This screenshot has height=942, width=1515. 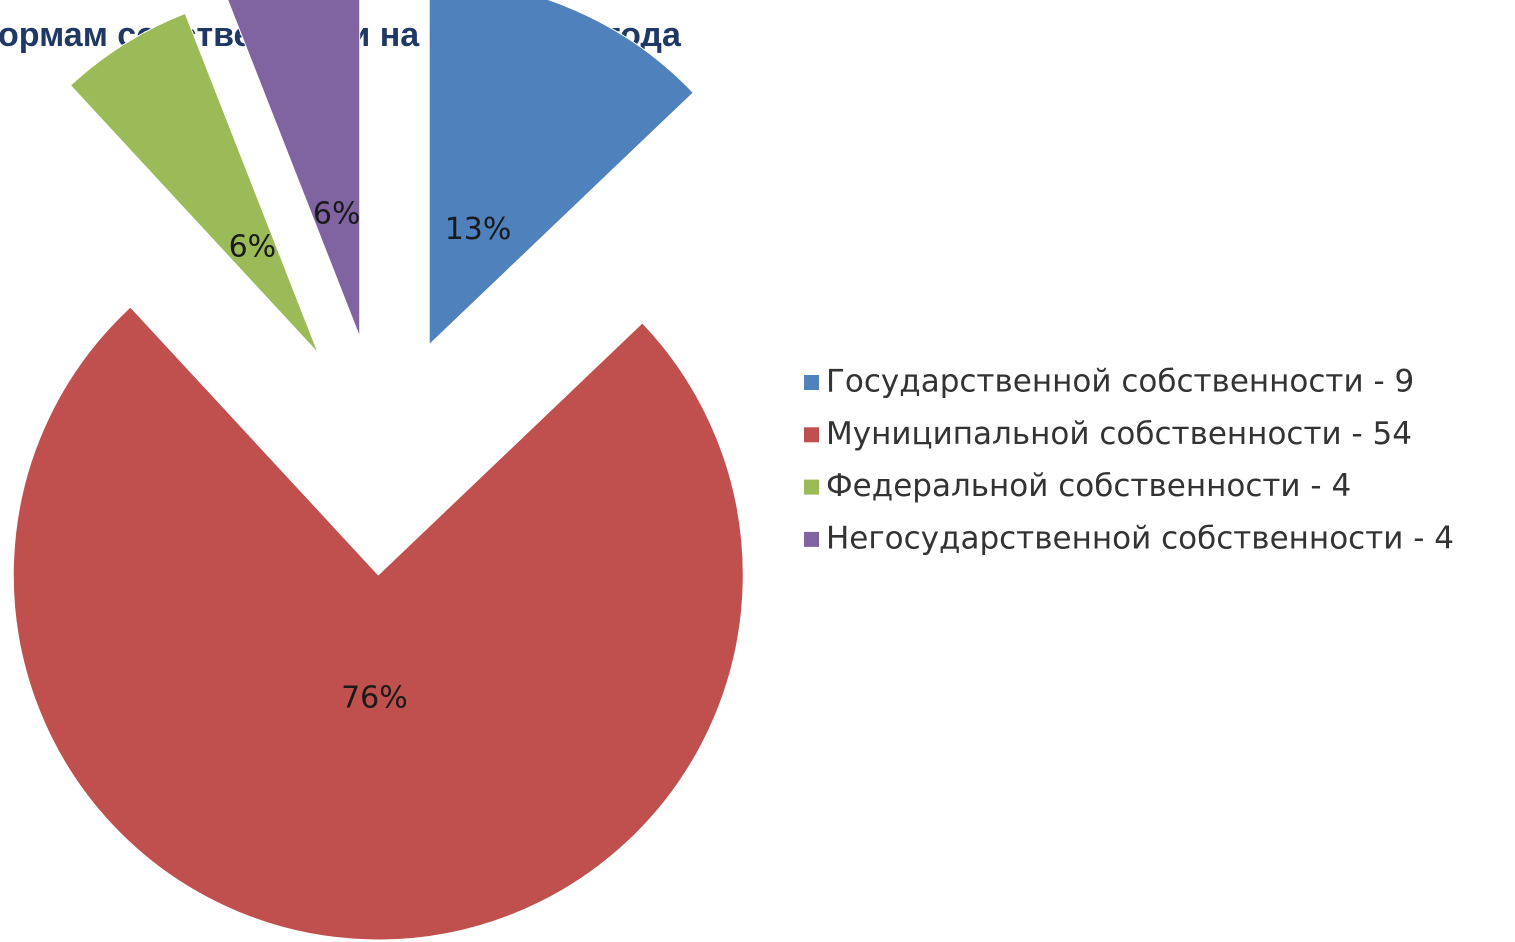 What do you see at coordinates (1119, 434) in the screenshot?
I see `legend-label: Муниципальной собственности - 54` at bounding box center [1119, 434].